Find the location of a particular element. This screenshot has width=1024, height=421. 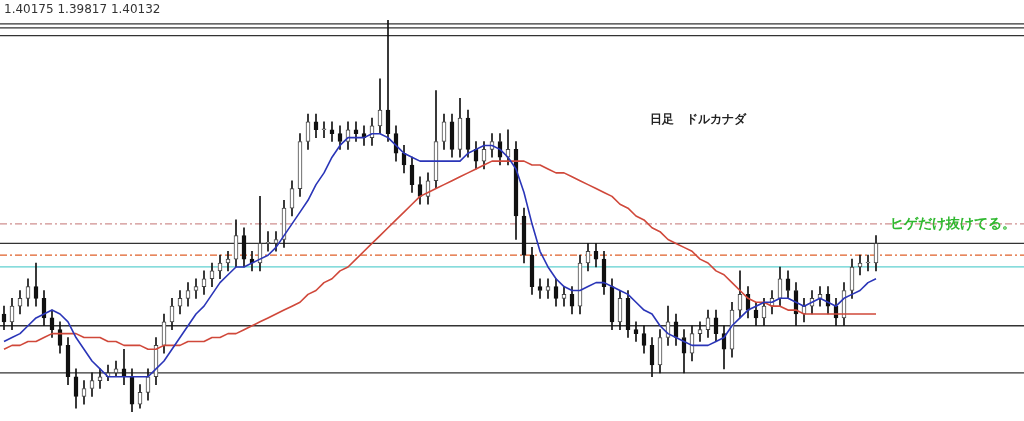

text: ヒゲだけ抜けてる。 is located at coordinates (953, 222).